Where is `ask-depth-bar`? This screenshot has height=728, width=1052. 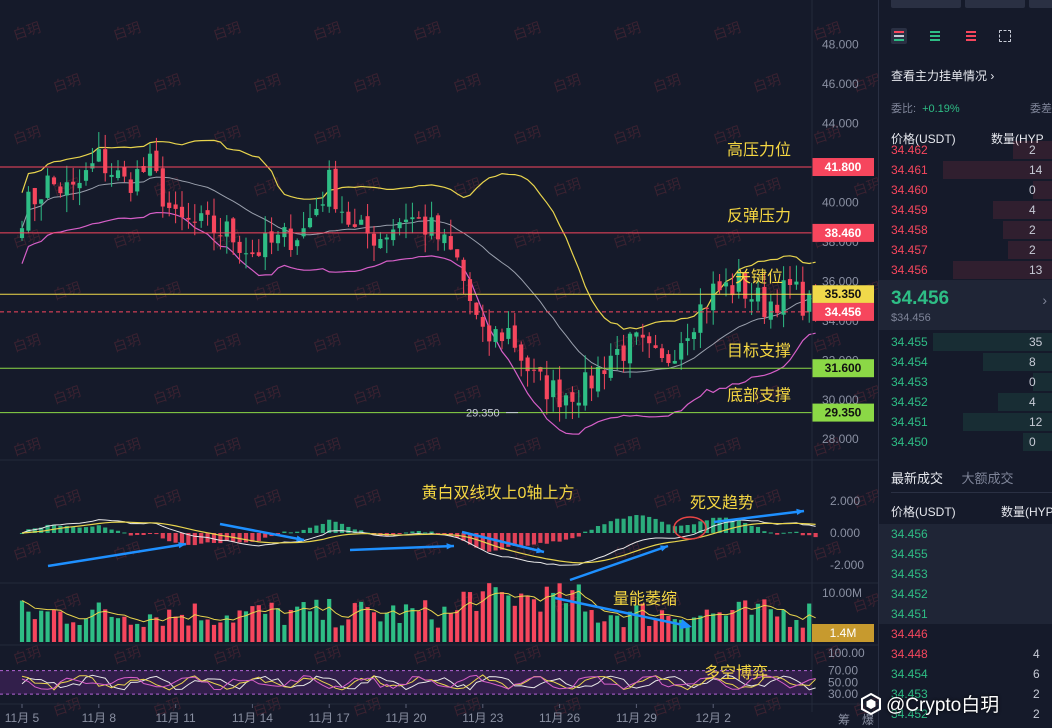 ask-depth-bar is located at coordinates (1032, 150).